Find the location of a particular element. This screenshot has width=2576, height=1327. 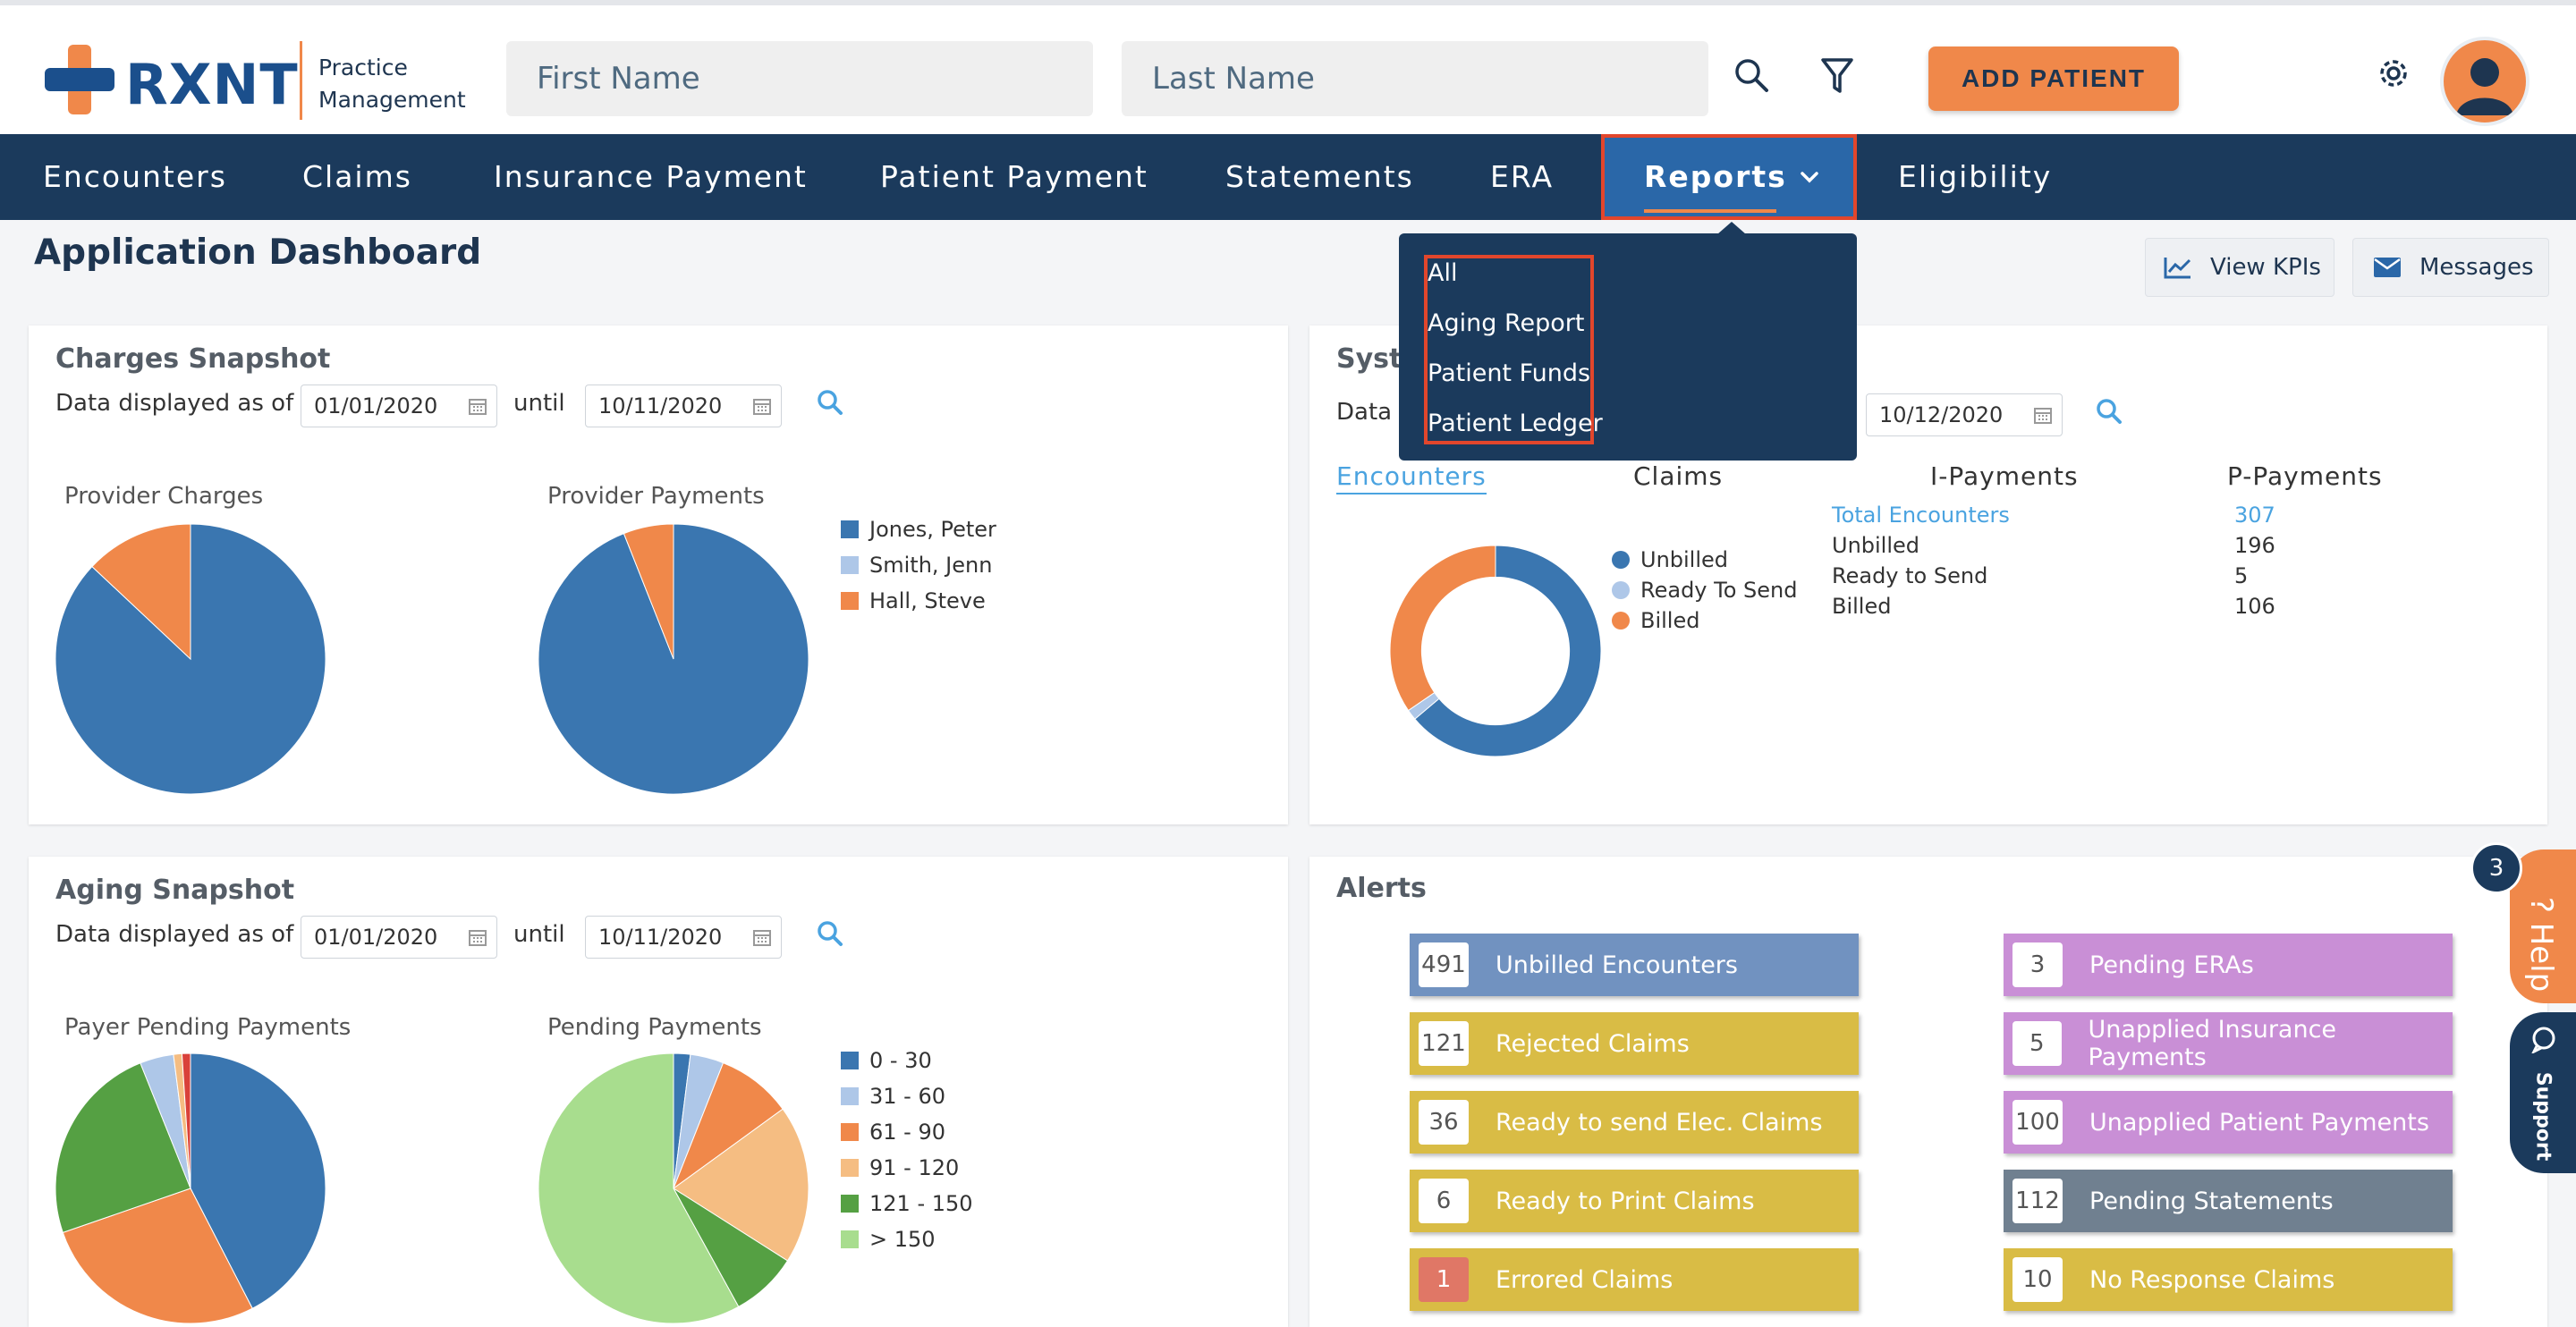

legend-item: 31 - 60 is located at coordinates (893, 1096).